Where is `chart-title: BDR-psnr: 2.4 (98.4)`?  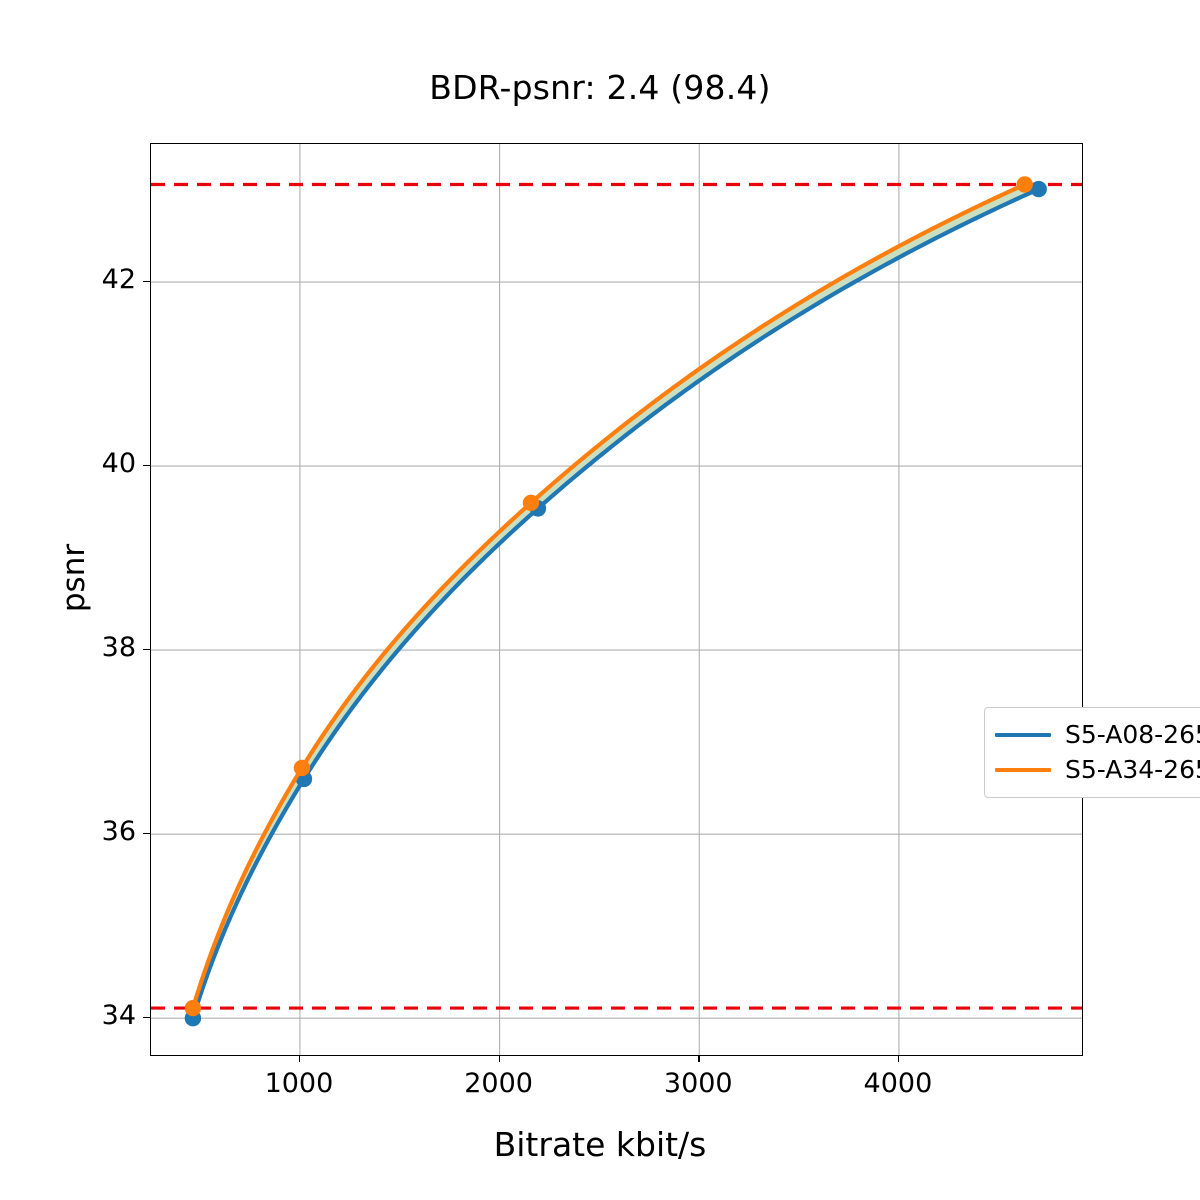
chart-title: BDR-psnr: 2.4 (98.4) is located at coordinates (600, 87).